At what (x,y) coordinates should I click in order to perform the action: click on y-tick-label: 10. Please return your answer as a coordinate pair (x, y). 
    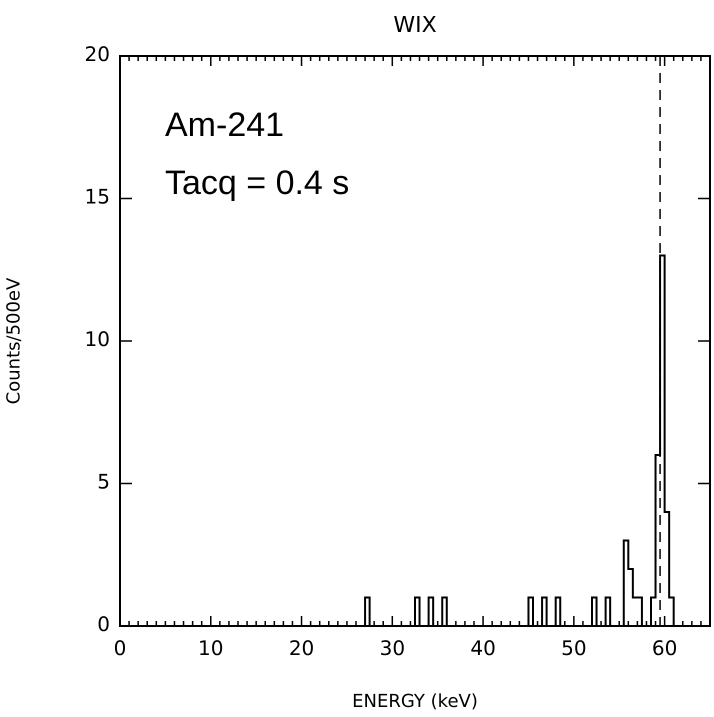
    Looking at the image, I should click on (97, 339).